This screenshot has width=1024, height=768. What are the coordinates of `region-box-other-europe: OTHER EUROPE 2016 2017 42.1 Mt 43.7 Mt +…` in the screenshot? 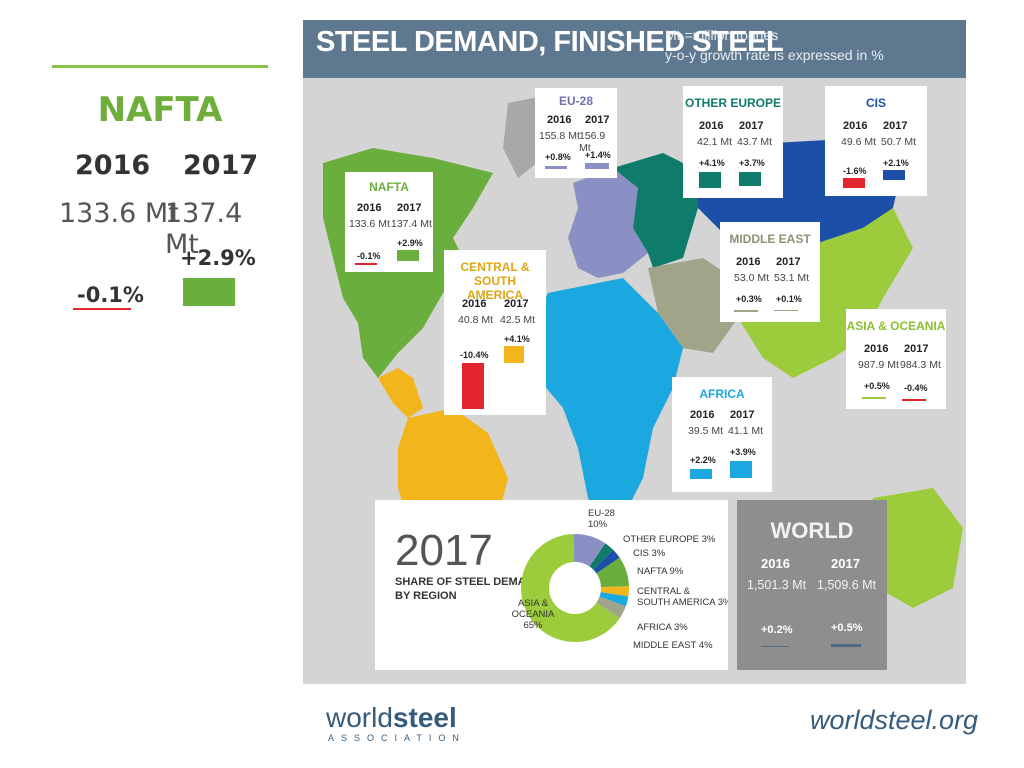 It's located at (733, 142).